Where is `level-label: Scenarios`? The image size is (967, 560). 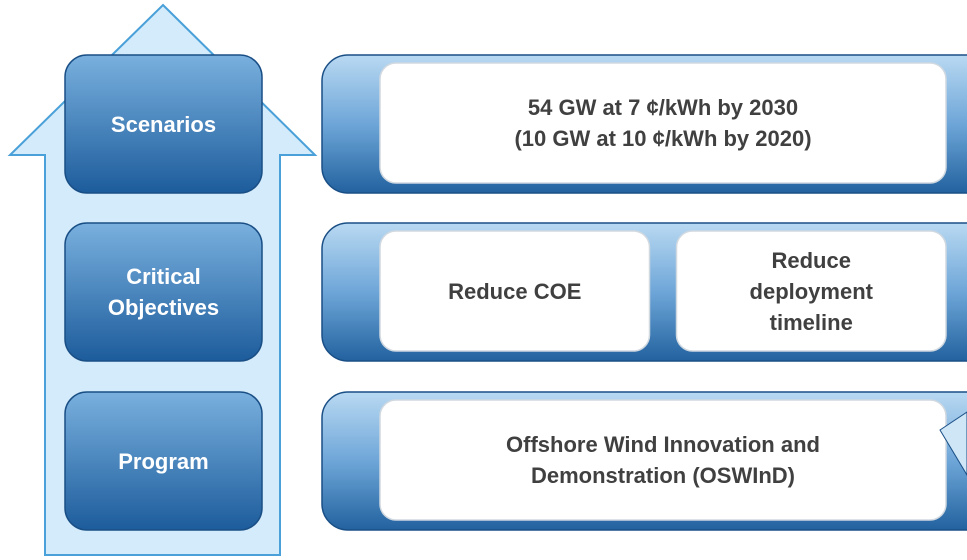
level-label: Scenarios is located at coordinates (163, 124).